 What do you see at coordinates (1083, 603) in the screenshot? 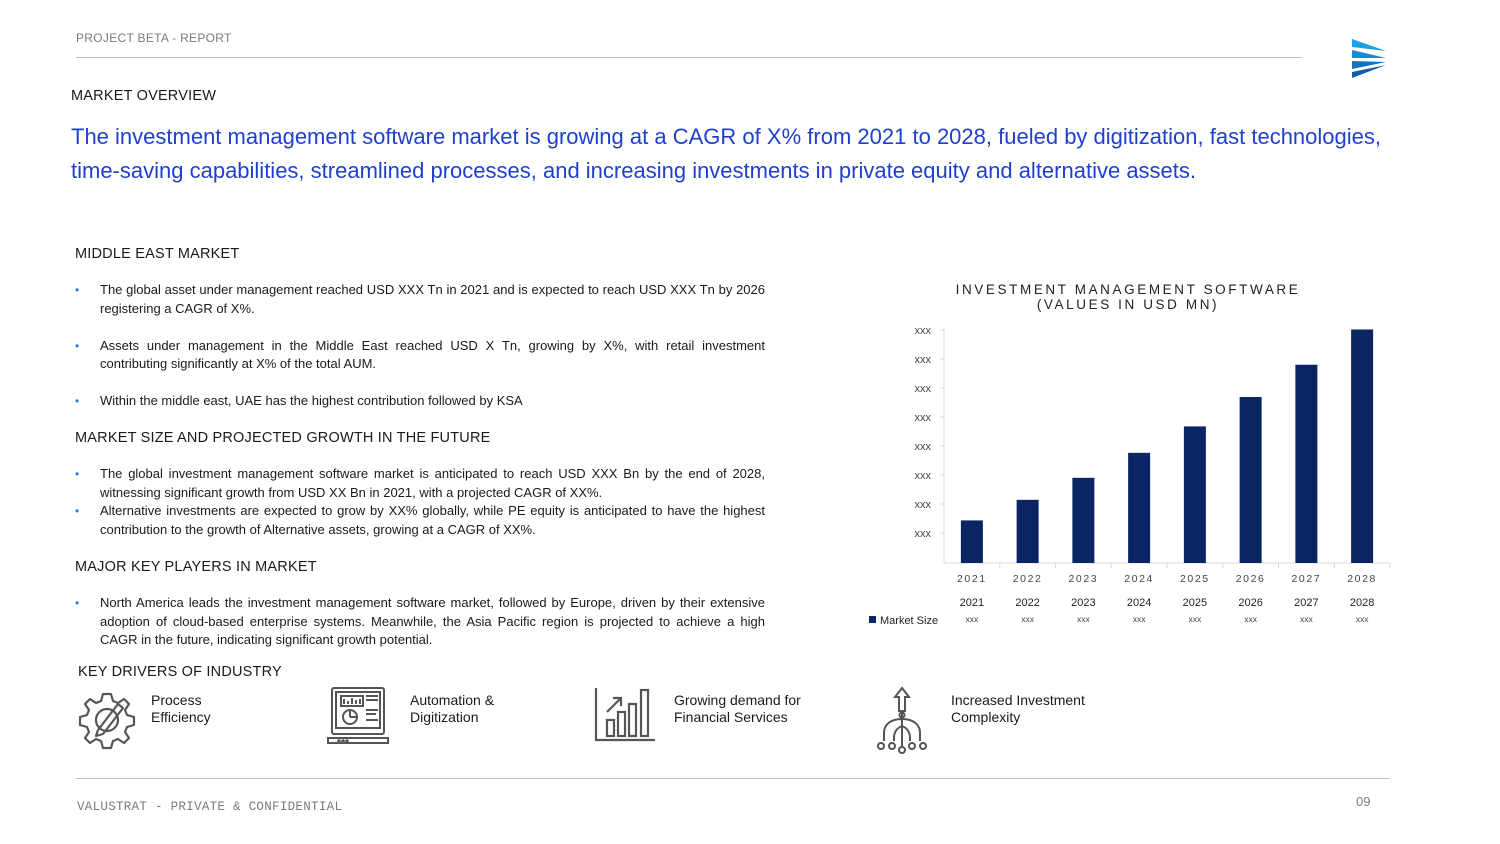
I see `table-year-label: 2023` at bounding box center [1083, 603].